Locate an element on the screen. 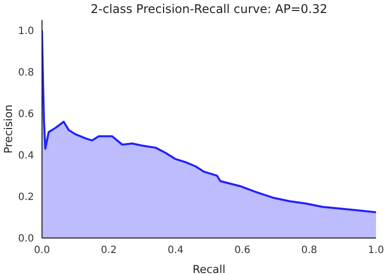  x-tick-label: 1.0 is located at coordinates (376, 250).